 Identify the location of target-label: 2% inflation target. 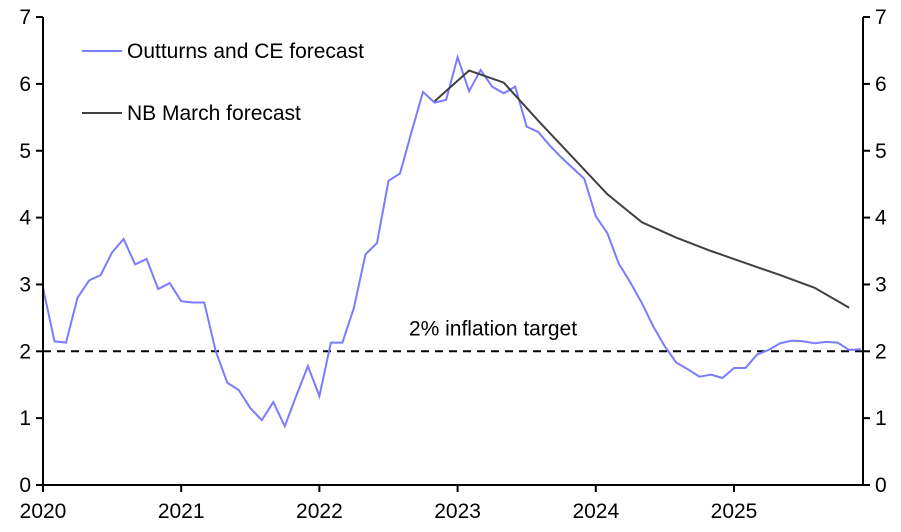
(493, 328).